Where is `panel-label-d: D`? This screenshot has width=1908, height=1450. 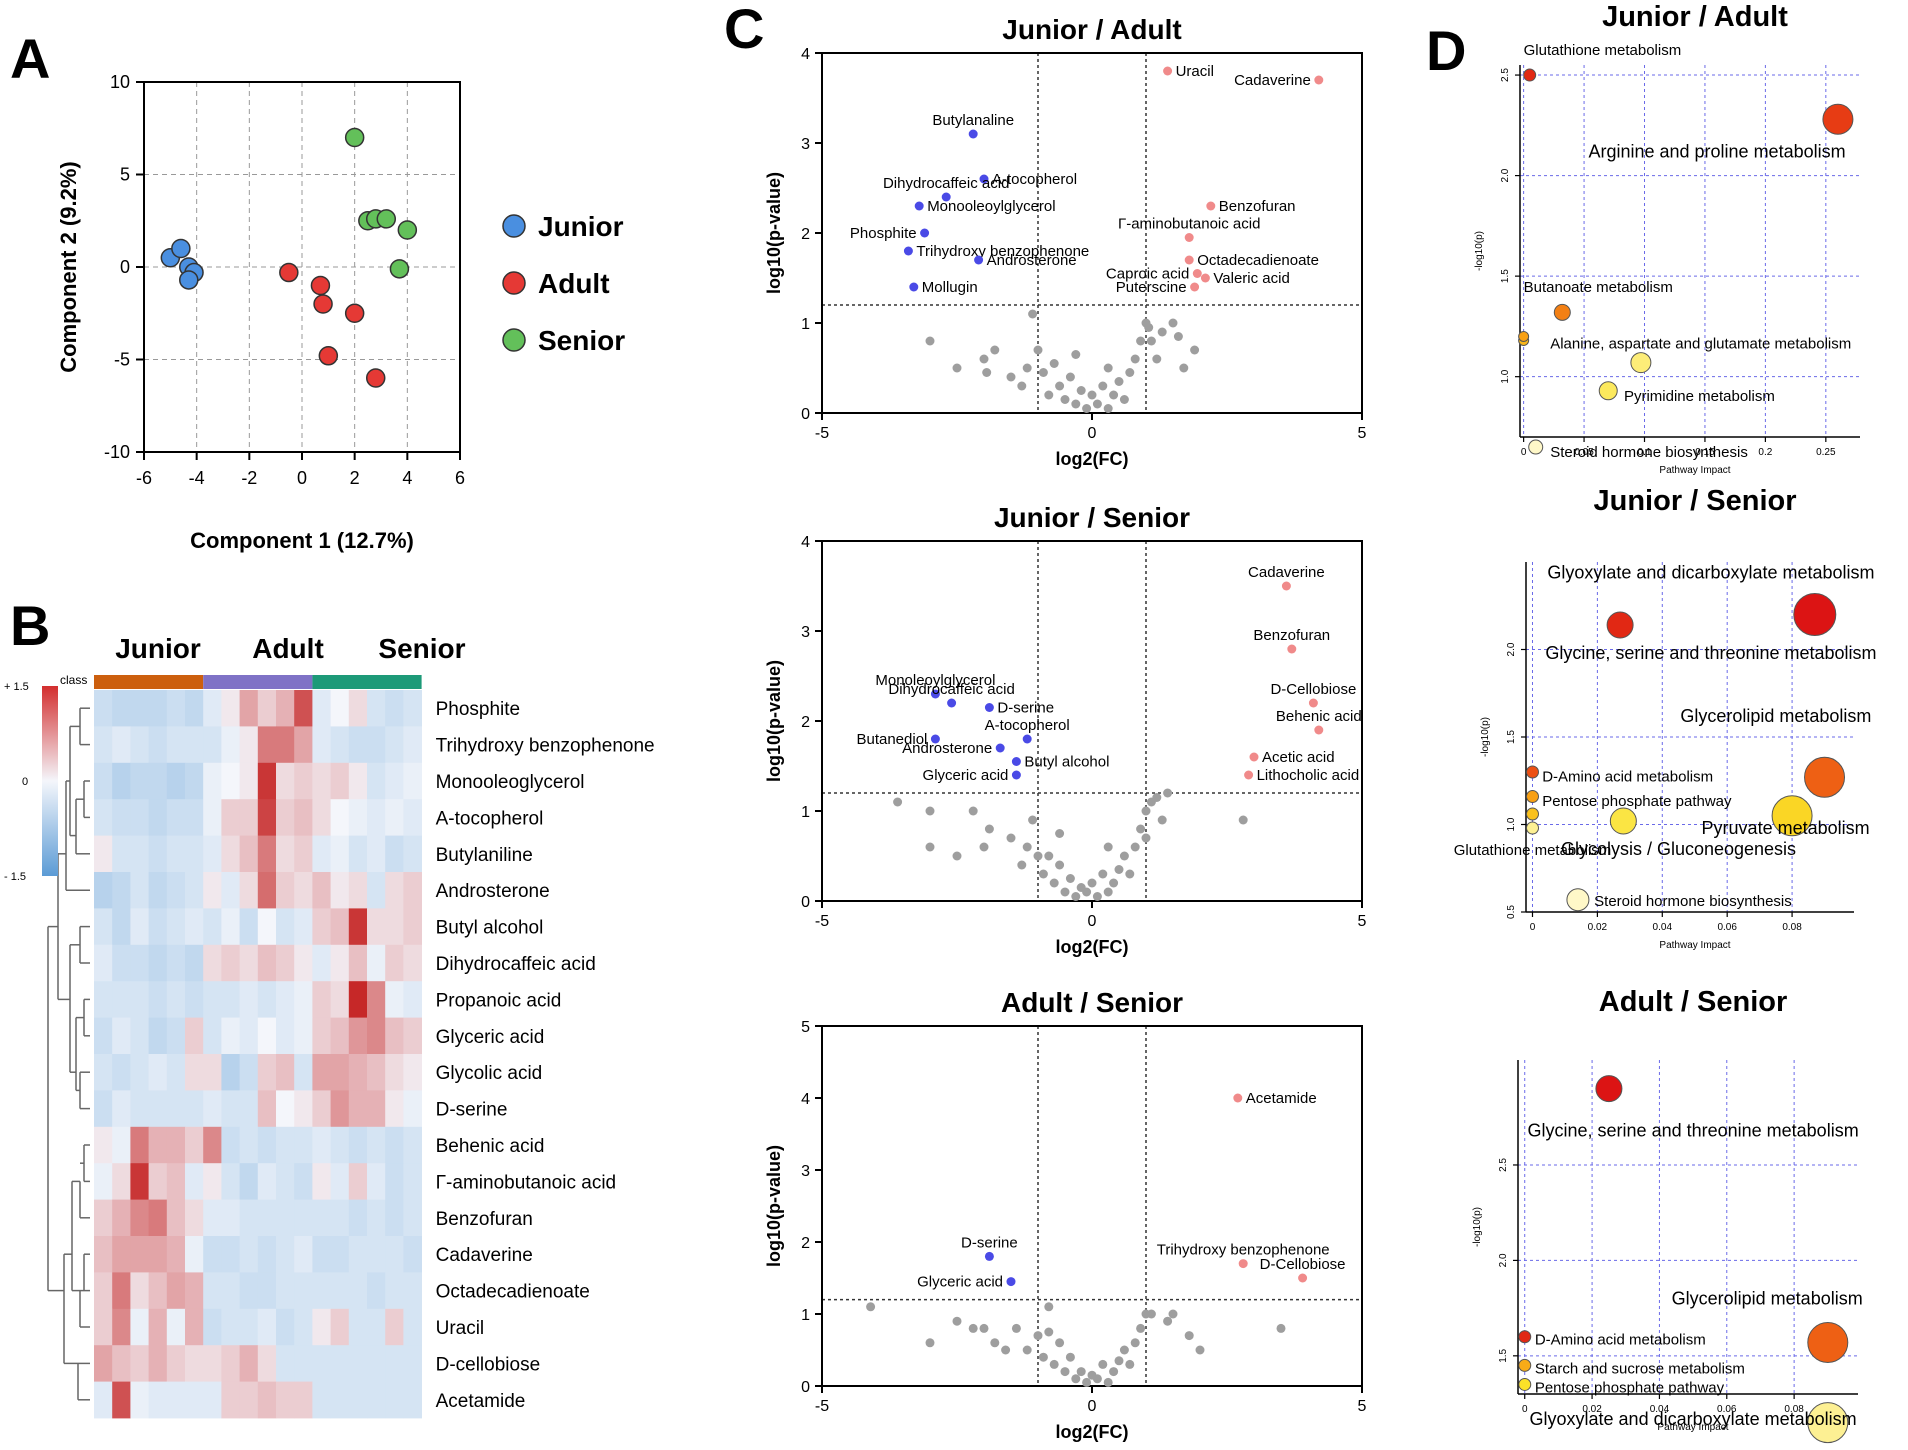 panel-label-d: D is located at coordinates (1446, 50).